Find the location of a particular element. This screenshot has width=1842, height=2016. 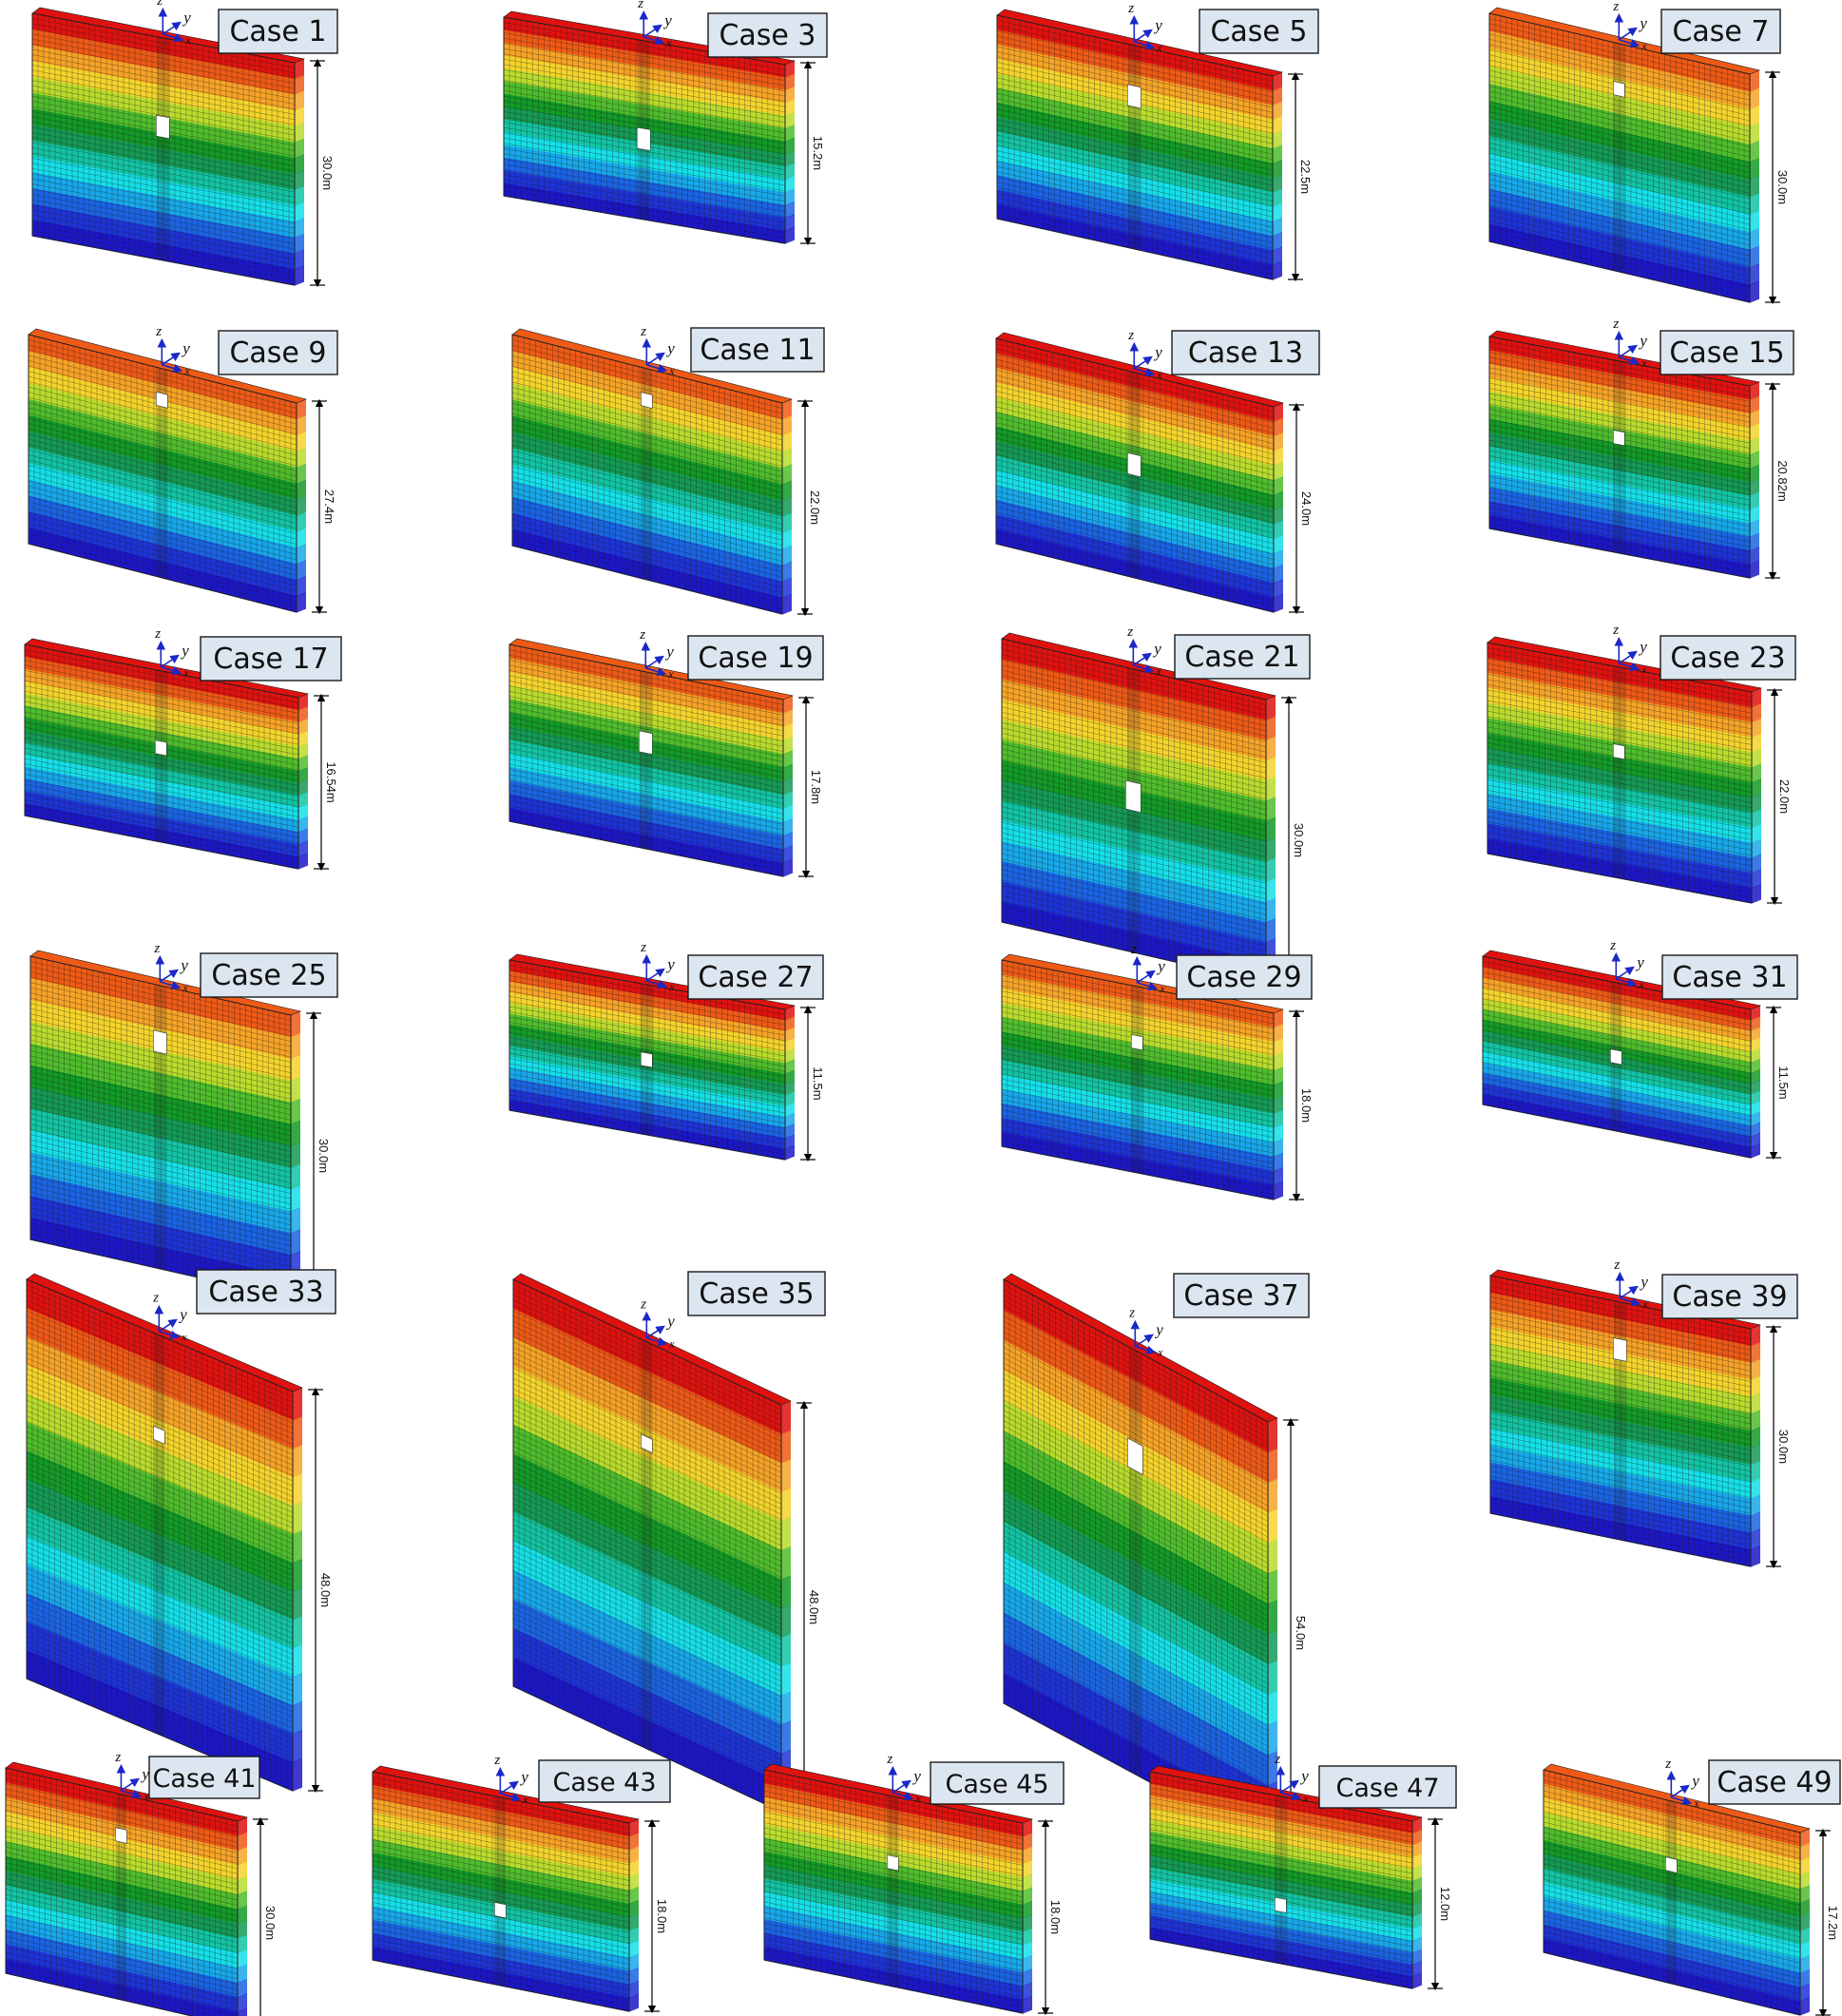

height-label: 27.4m is located at coordinates (329, 507).